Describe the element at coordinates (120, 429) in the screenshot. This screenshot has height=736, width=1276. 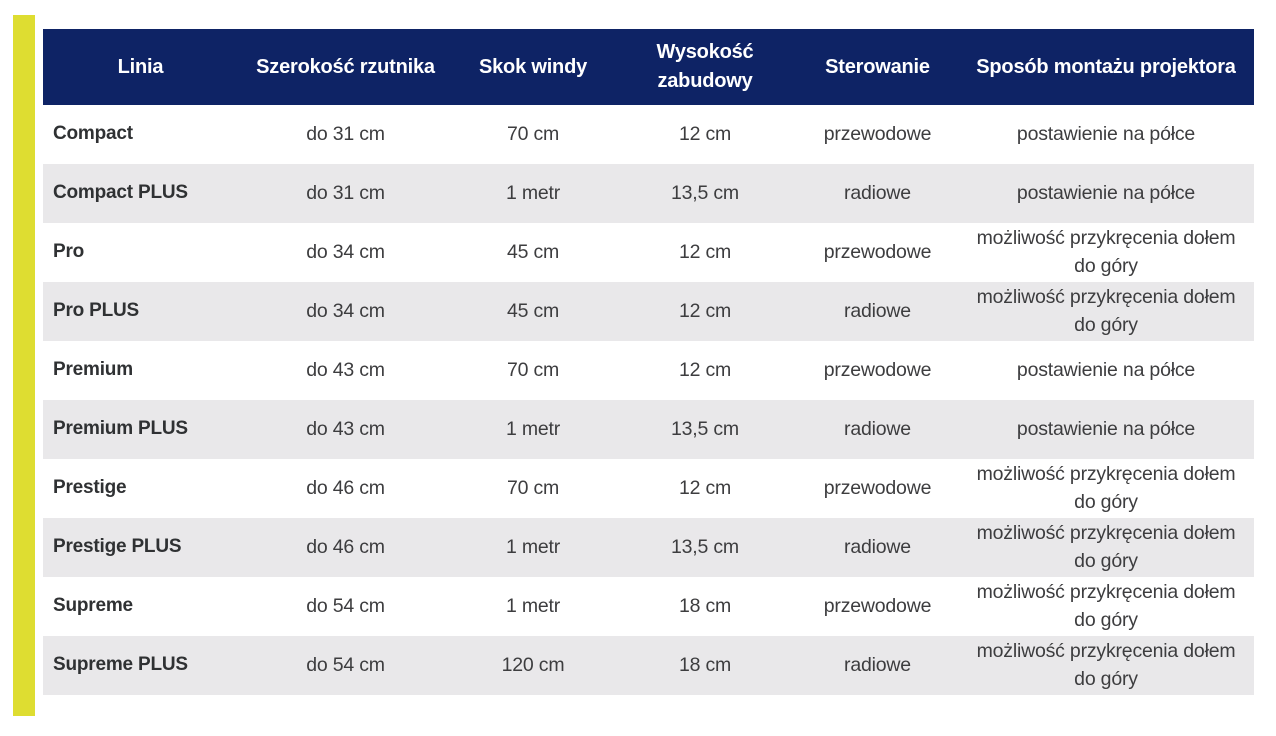
I see `cell-line-name: Premium PLUS` at that location.